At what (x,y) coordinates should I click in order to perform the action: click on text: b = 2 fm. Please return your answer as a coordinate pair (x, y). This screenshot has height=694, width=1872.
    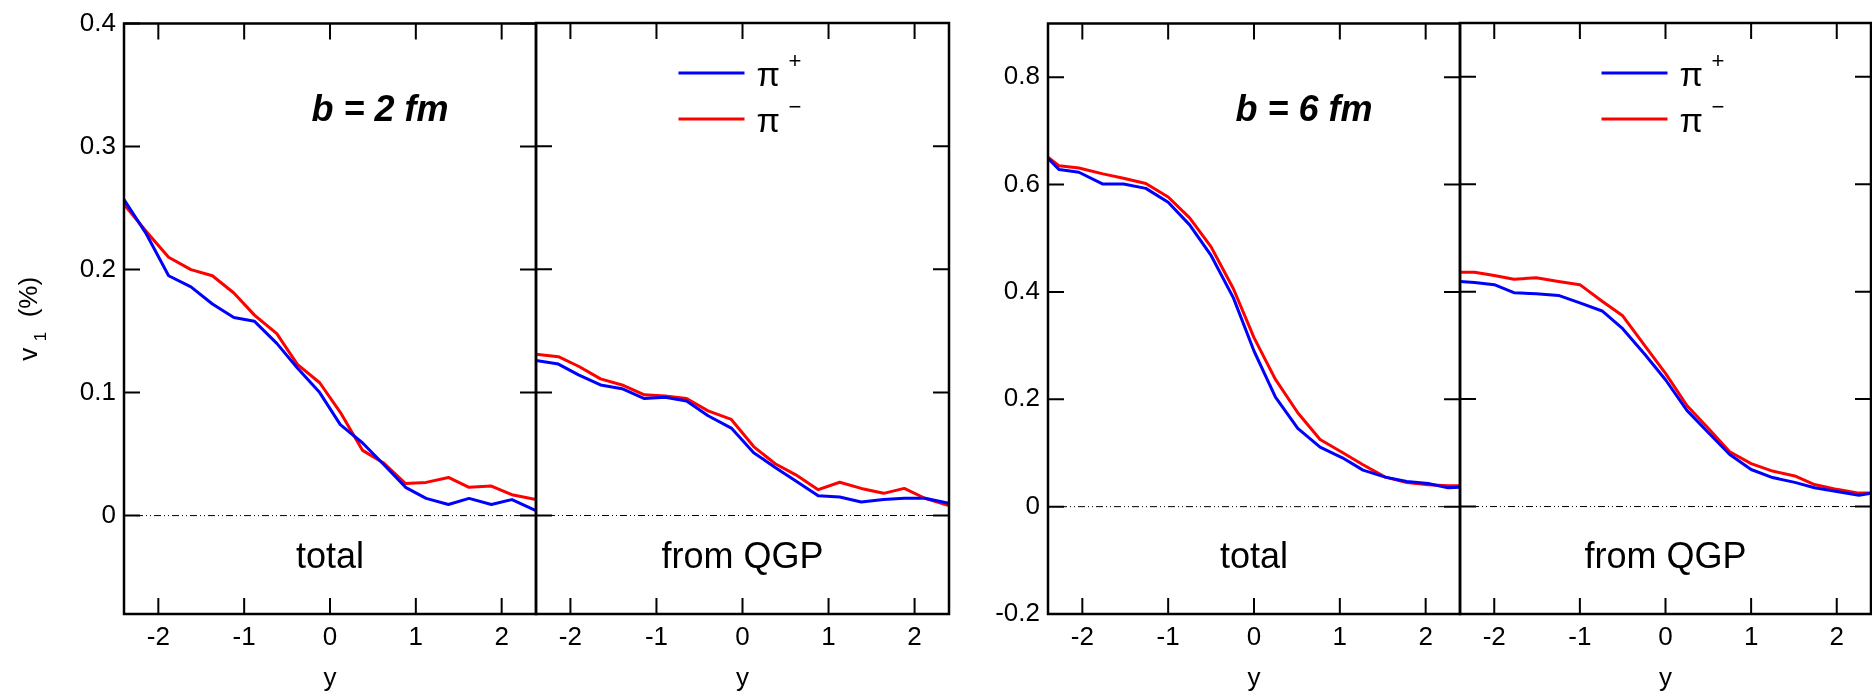
    Looking at the image, I should click on (380, 108).